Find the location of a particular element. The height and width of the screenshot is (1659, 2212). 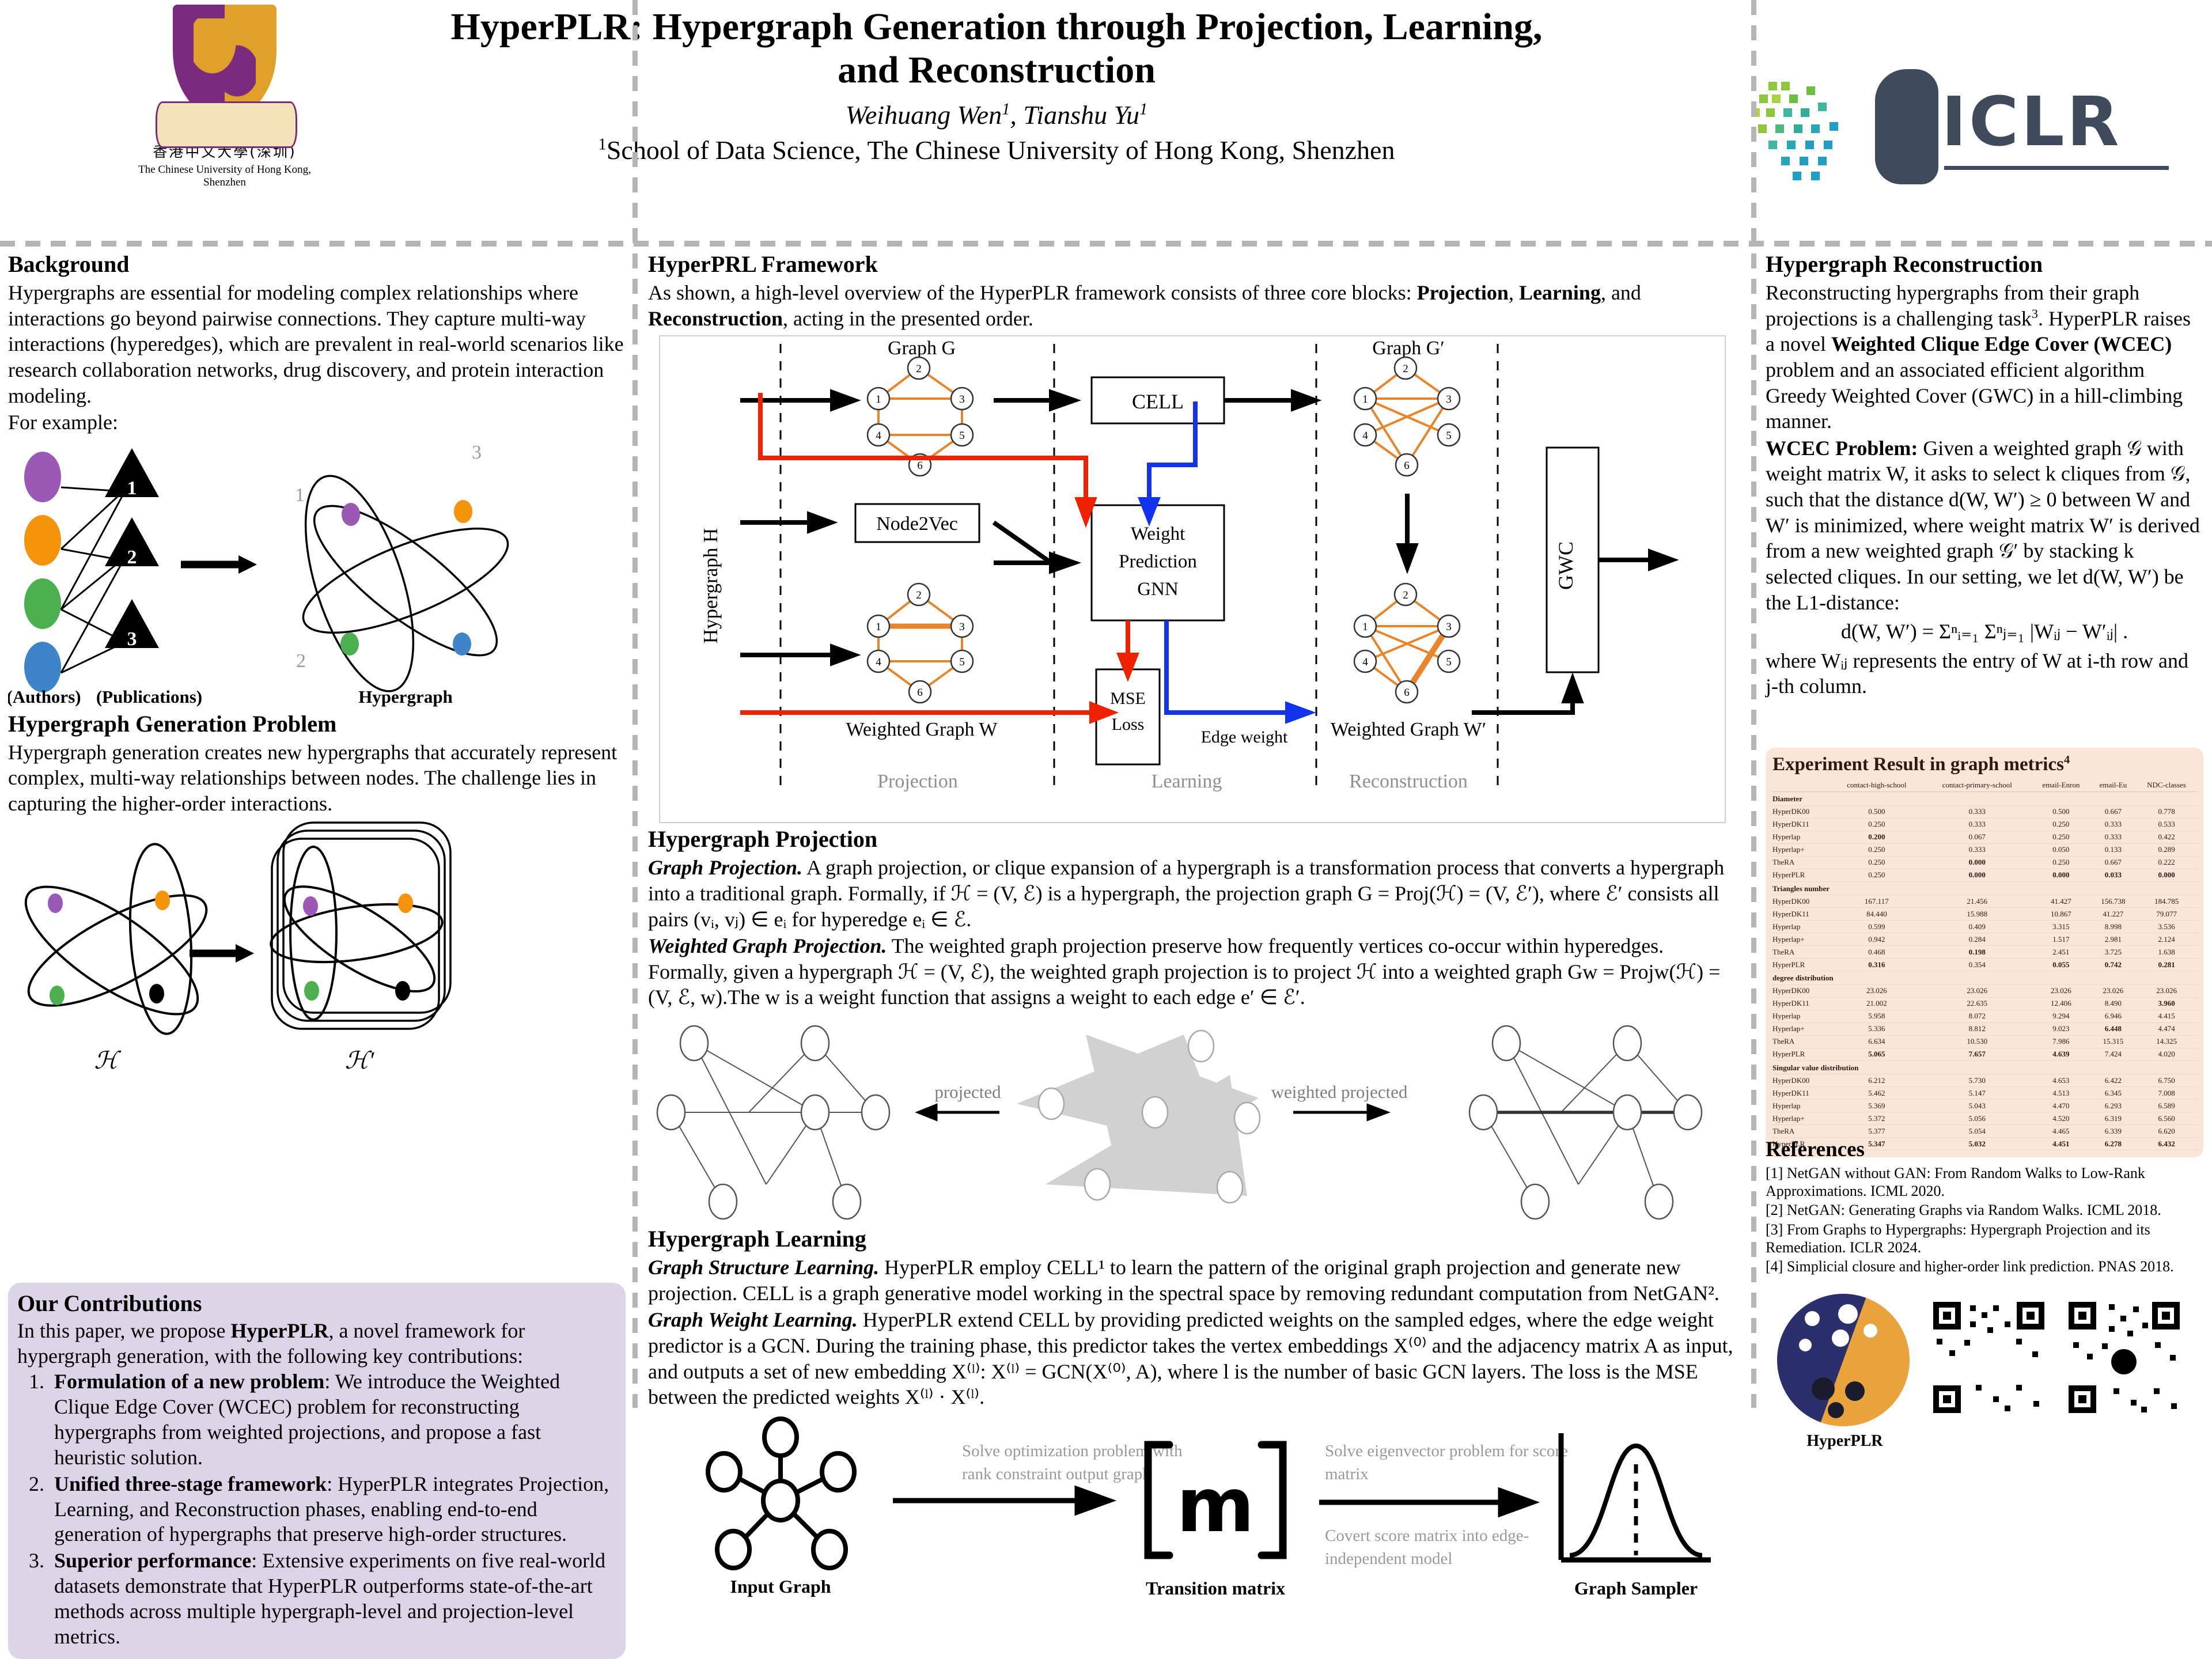

iclr-underline is located at coordinates (2056, 168).